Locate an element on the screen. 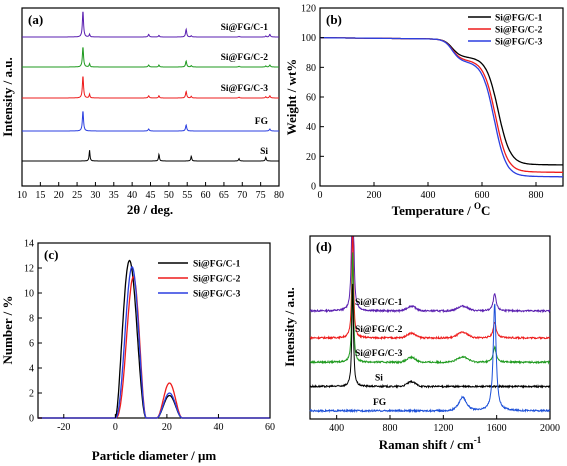 Image resolution: width=567 pixels, height=466 pixels. panel-c-legend-label: Si@FG/C-1 is located at coordinates (217, 265).